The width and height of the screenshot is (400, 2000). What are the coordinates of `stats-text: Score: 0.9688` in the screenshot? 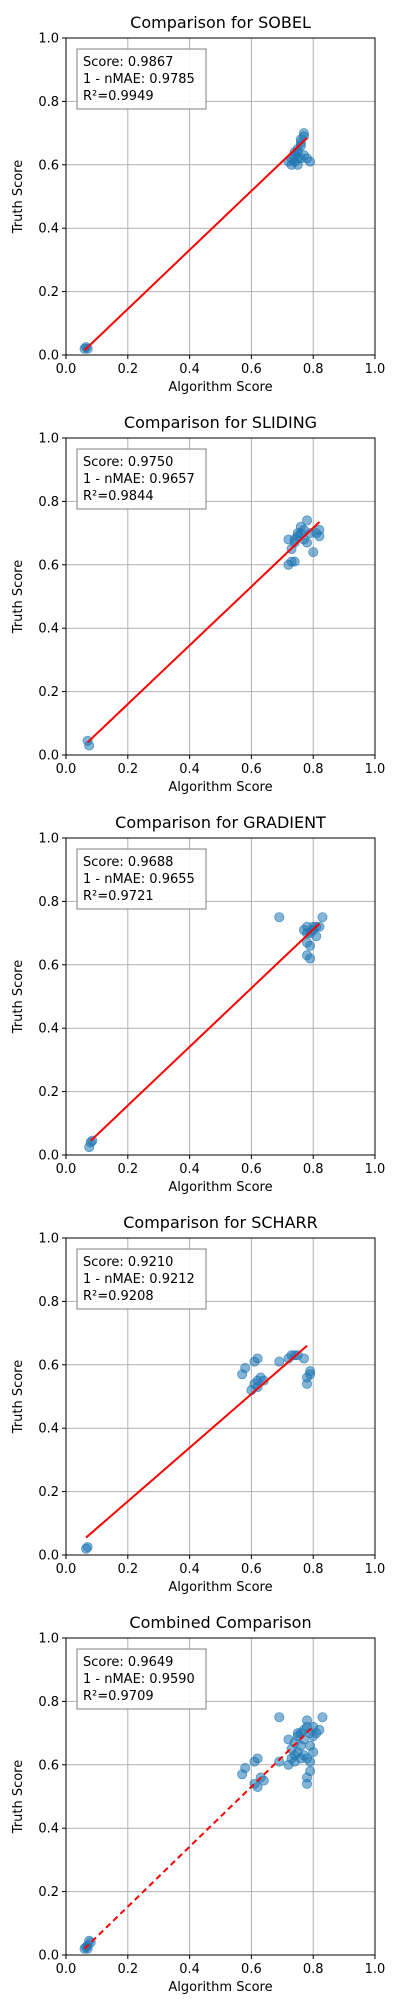 It's located at (128, 862).